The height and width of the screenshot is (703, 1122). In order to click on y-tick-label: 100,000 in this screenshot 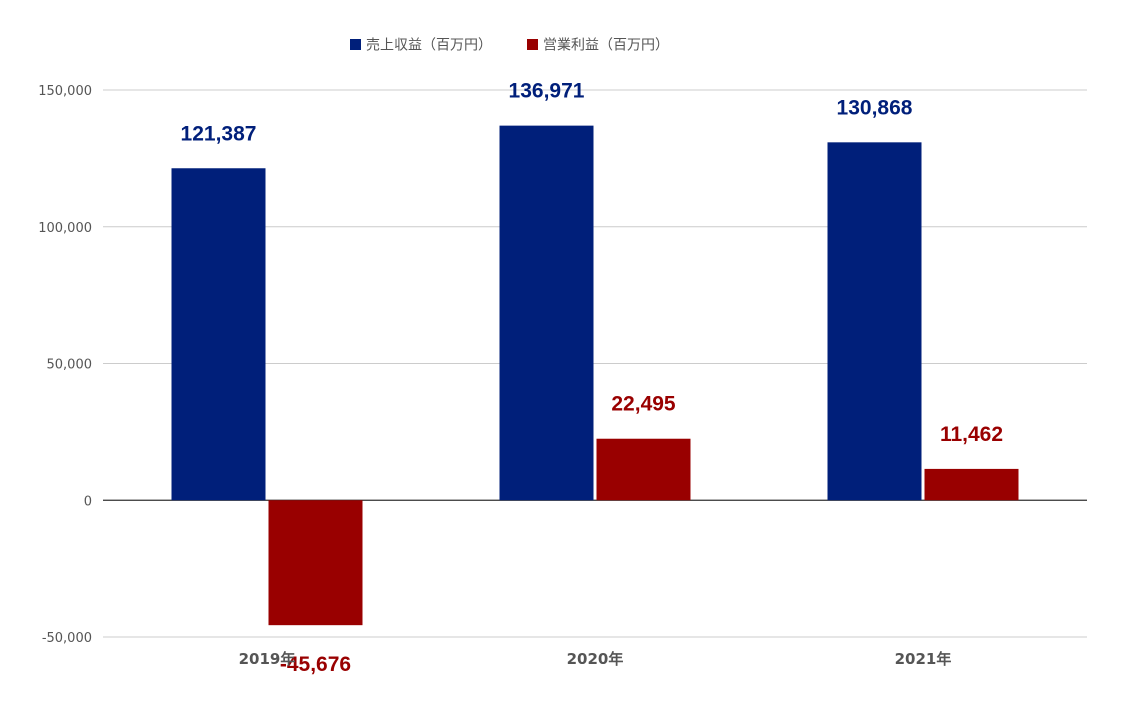, I will do `click(65, 228)`.